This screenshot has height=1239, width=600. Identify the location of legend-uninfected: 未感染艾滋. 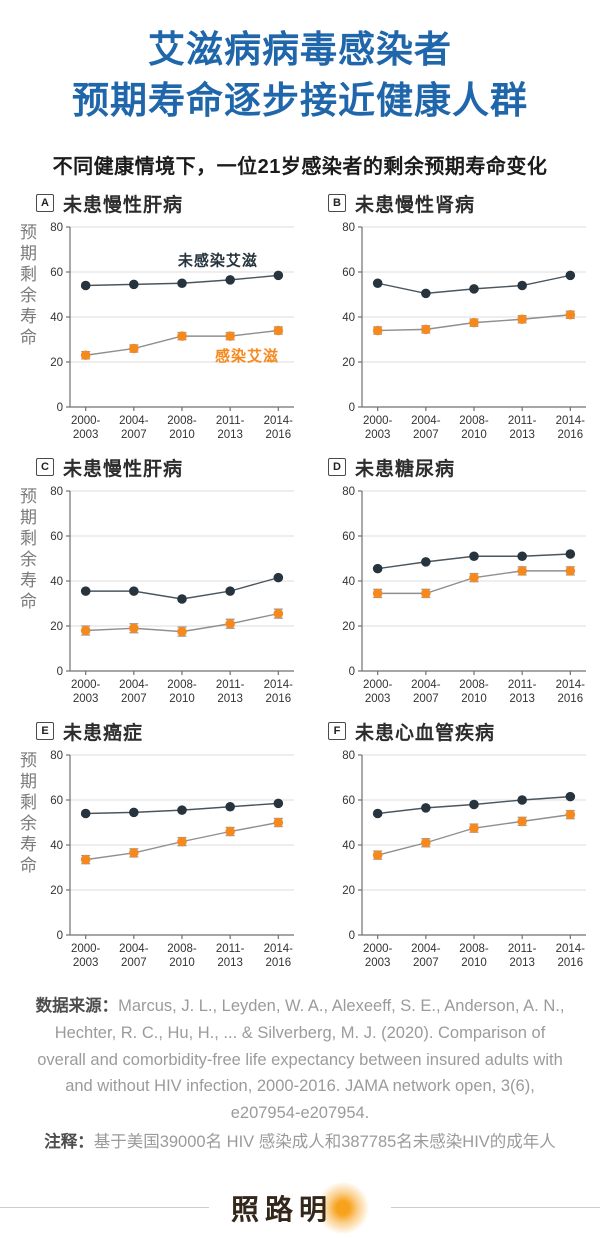
(217, 260).